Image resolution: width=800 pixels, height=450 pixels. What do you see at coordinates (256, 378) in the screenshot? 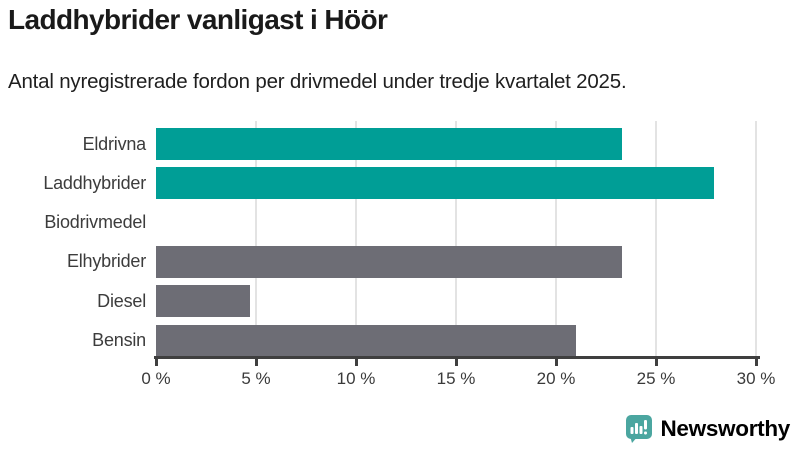
I see `x-tick-label: 5 %` at bounding box center [256, 378].